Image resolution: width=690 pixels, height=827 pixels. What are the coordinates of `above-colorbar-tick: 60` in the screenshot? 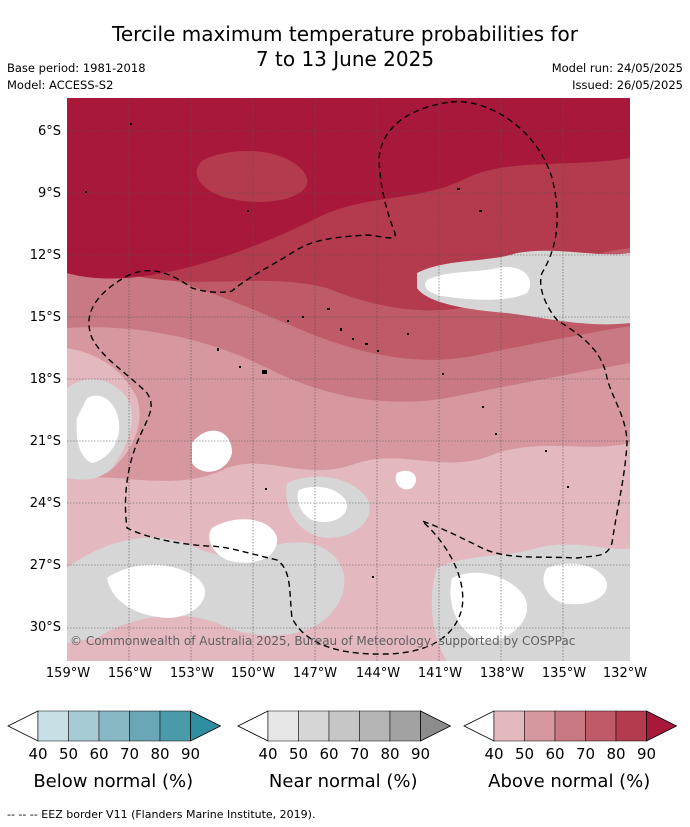 It's located at (555, 754).